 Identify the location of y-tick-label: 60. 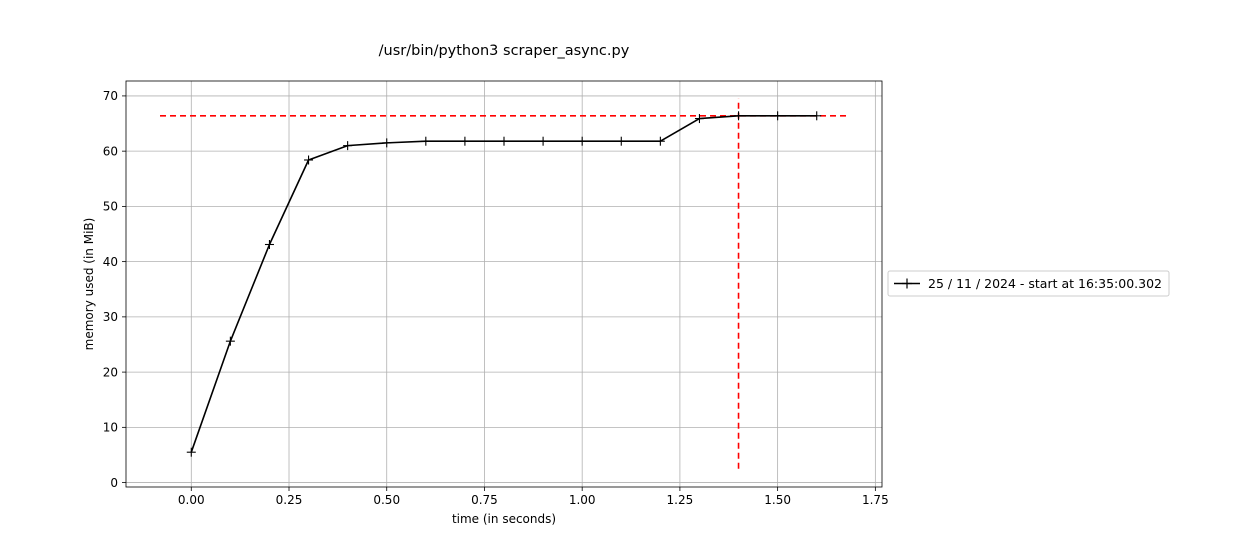
(110, 151).